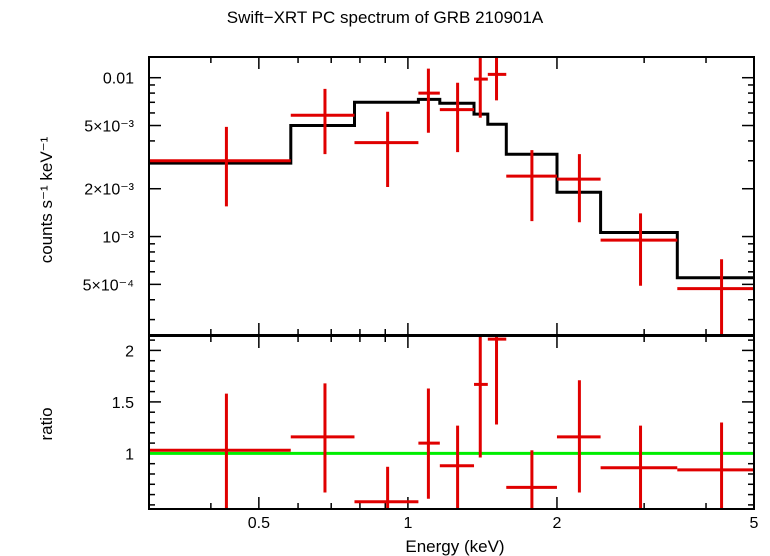 The height and width of the screenshot is (556, 770). Describe the element at coordinates (109, 190) in the screenshot. I see `spectrum-y-tick-label: 2×10⁻³` at that location.